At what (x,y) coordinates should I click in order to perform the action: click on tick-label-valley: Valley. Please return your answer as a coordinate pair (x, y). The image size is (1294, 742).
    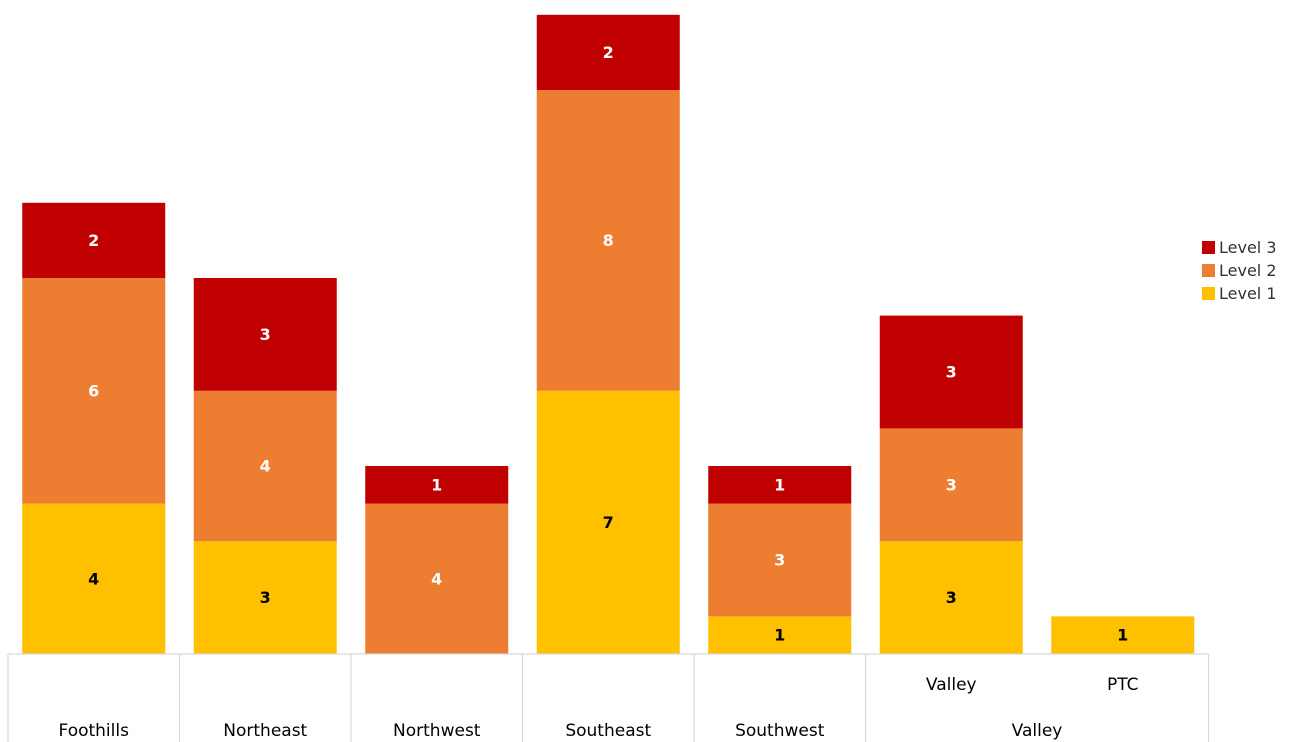
    Looking at the image, I should click on (951, 685).